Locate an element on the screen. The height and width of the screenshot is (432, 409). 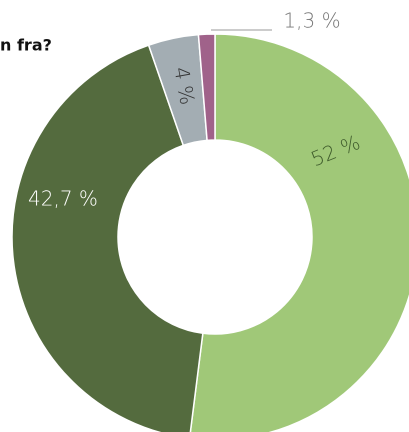
donut-slice is located at coordinates (206, 87).